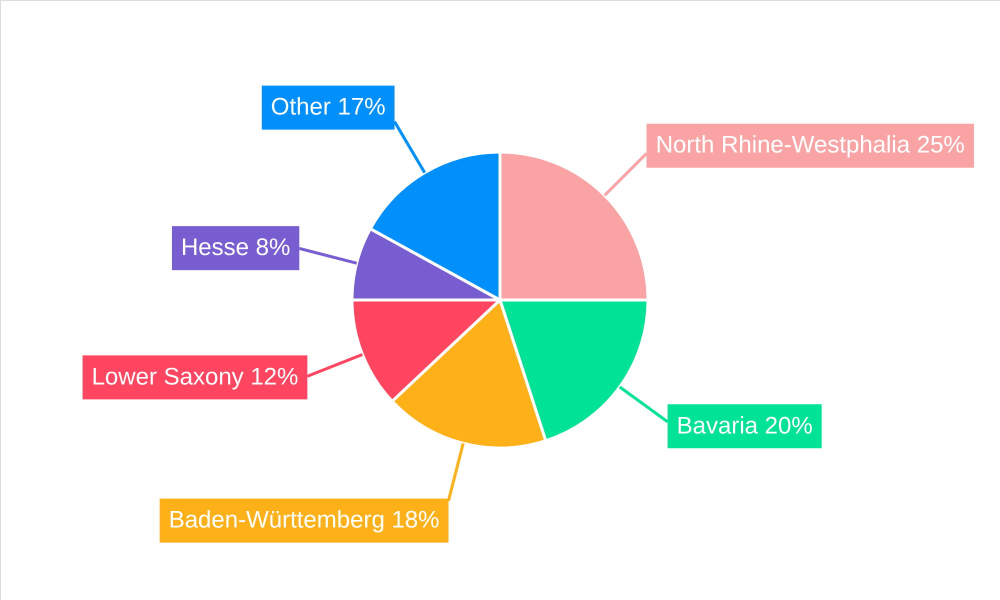  Describe the element at coordinates (744, 426) in the screenshot. I see `slice-label: Bavaria 20%` at that location.